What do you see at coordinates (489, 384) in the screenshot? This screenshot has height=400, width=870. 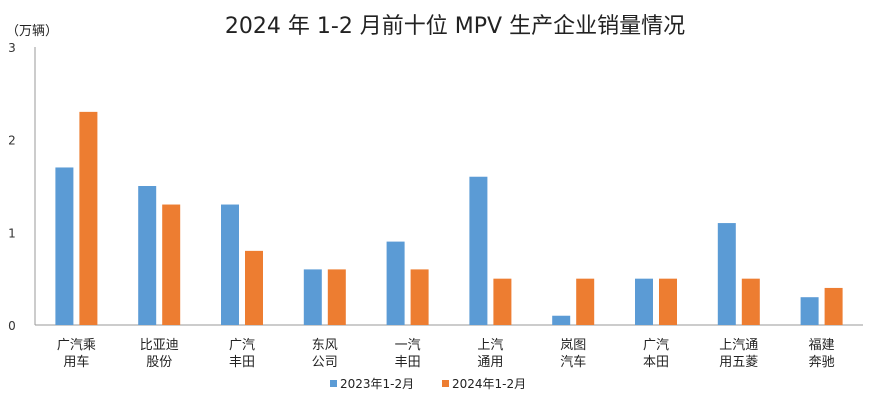 I see `legend-label: 2024年1-2月` at bounding box center [489, 384].